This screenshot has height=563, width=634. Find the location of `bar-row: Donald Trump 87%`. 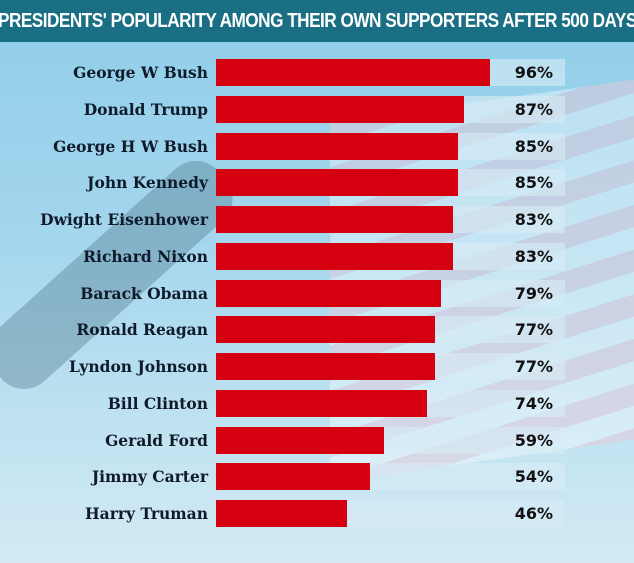

bar-row: Donald Trump 87% is located at coordinates (317, 109).